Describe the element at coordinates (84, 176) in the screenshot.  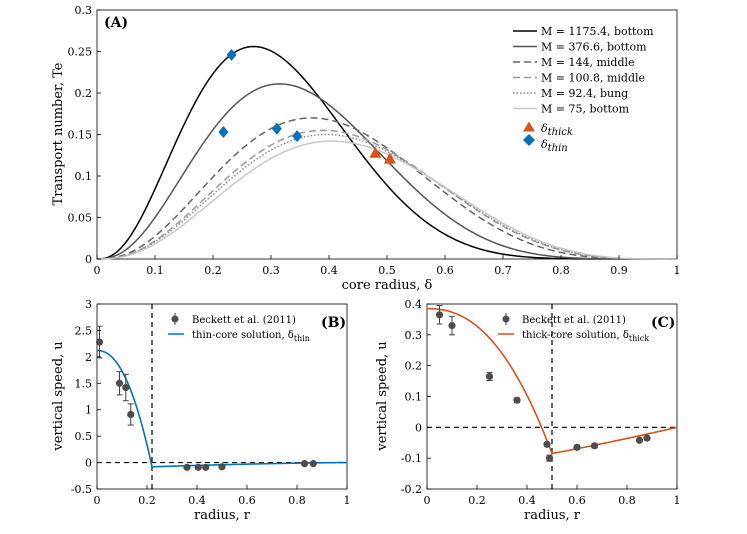
I see `panel-a-ytick-label: 0.1` at that location.